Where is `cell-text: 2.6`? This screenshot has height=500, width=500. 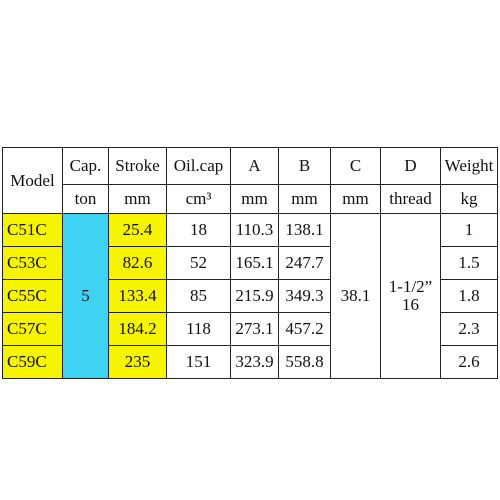
cell-text: 2.6 is located at coordinates (469, 361).